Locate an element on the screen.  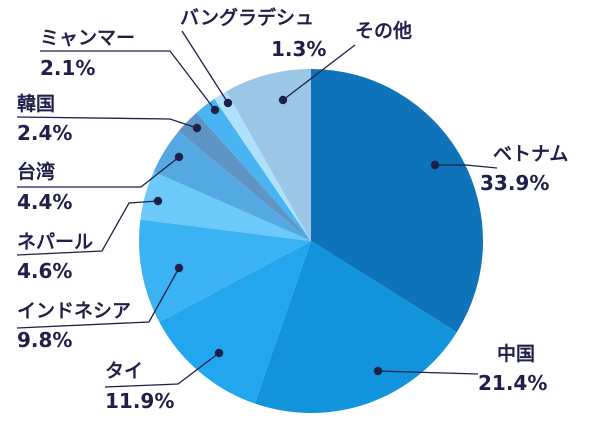
slice-4-value-label: 4.6% is located at coordinates (44, 271).